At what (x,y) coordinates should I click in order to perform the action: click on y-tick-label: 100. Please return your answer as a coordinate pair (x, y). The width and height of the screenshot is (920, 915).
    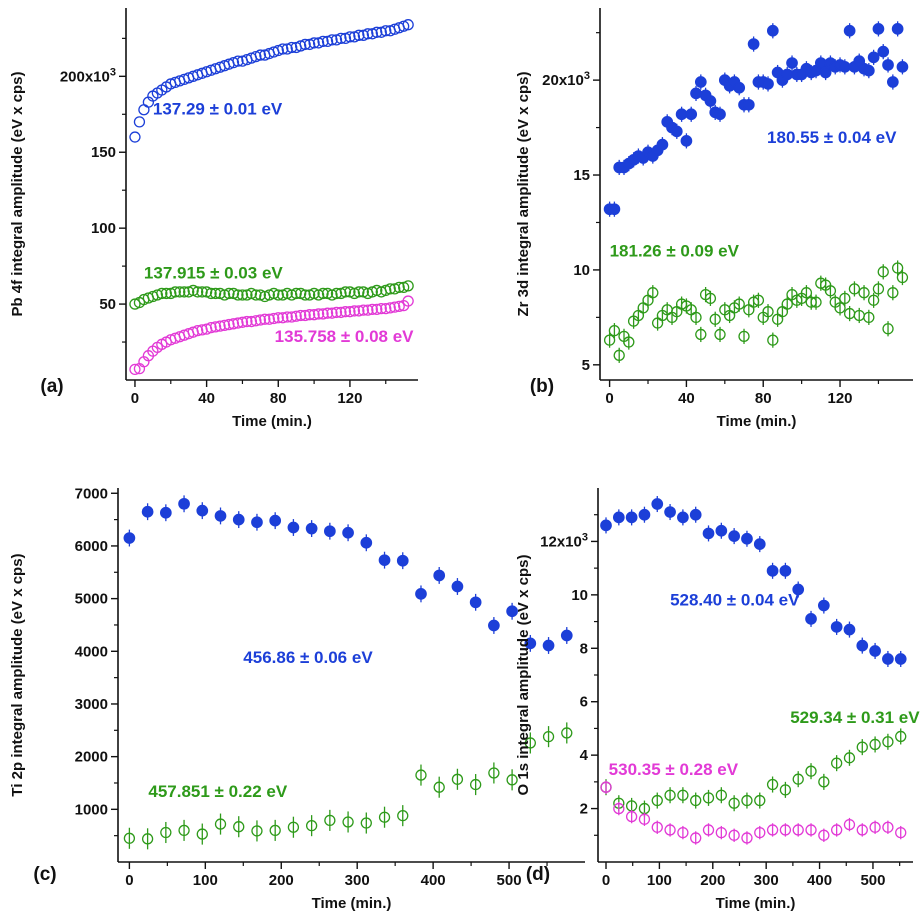
    Looking at the image, I should click on (103, 228).